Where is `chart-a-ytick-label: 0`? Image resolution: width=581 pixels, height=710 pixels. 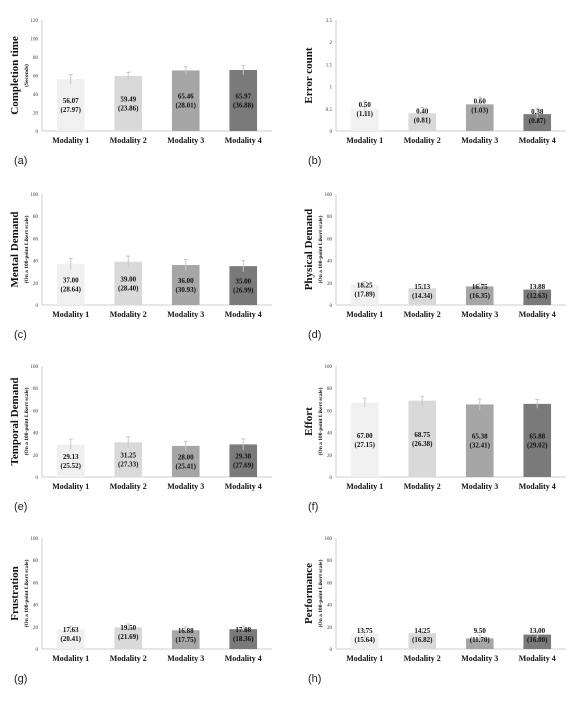 chart-a-ytick-label: 0 is located at coordinates (37, 132).